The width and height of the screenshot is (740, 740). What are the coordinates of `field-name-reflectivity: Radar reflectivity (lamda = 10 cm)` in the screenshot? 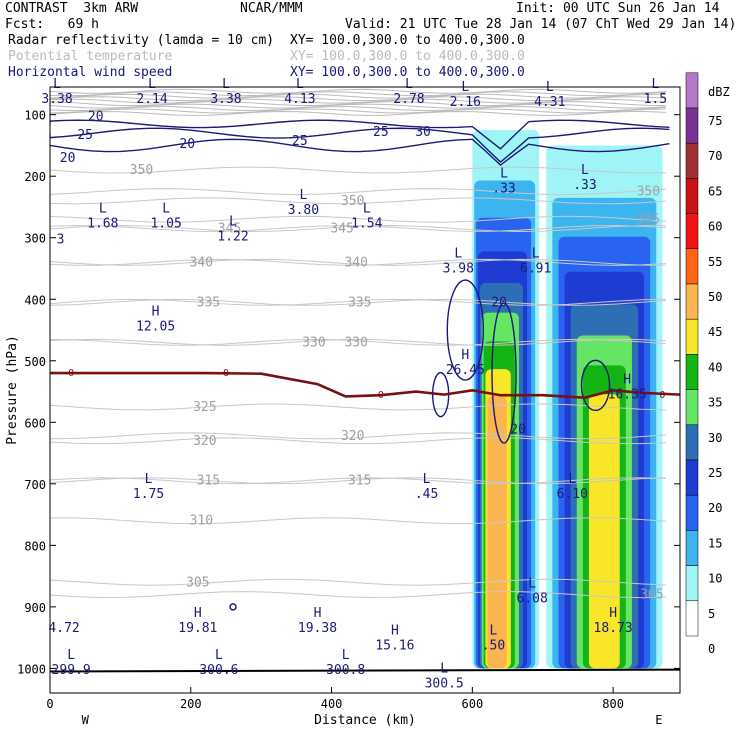 It's located at (141, 40).